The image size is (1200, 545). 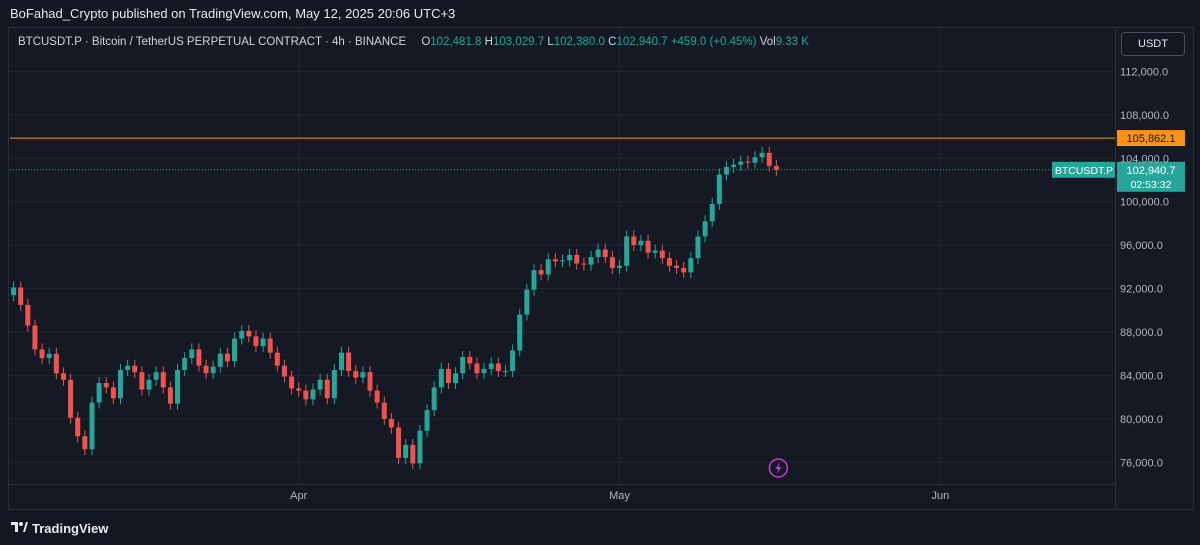 What do you see at coordinates (1153, 44) in the screenshot?
I see `currency-button: USDT` at bounding box center [1153, 44].